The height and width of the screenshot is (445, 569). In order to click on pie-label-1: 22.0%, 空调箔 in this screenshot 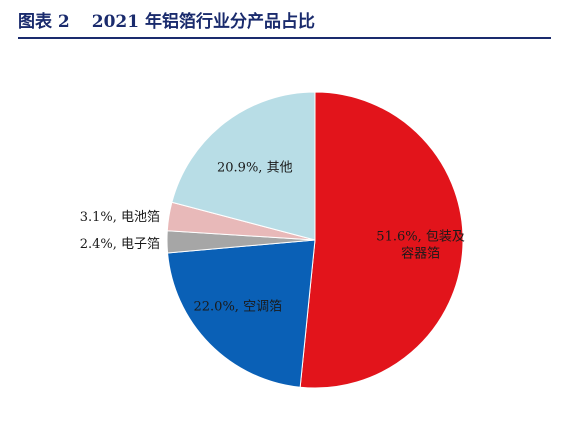, I will do `click(238, 306)`.